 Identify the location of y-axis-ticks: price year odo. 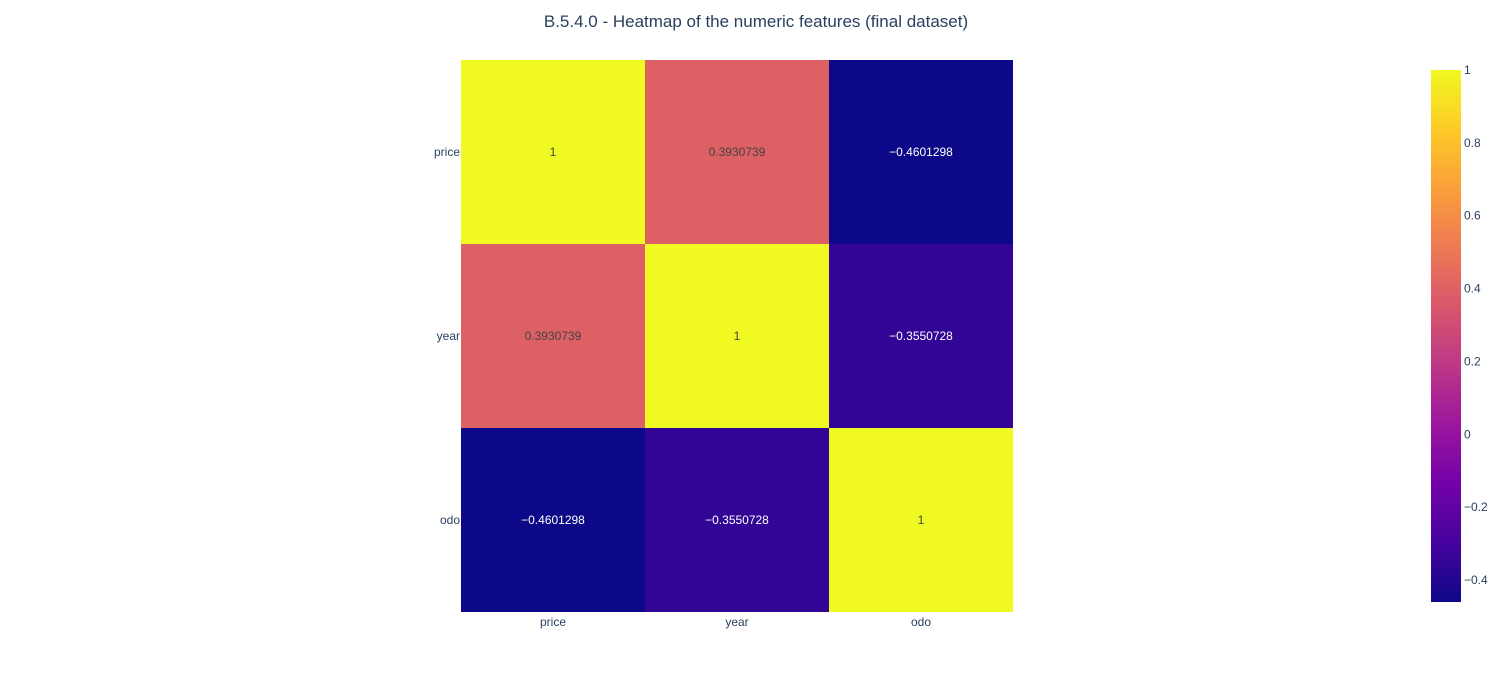
(447, 336).